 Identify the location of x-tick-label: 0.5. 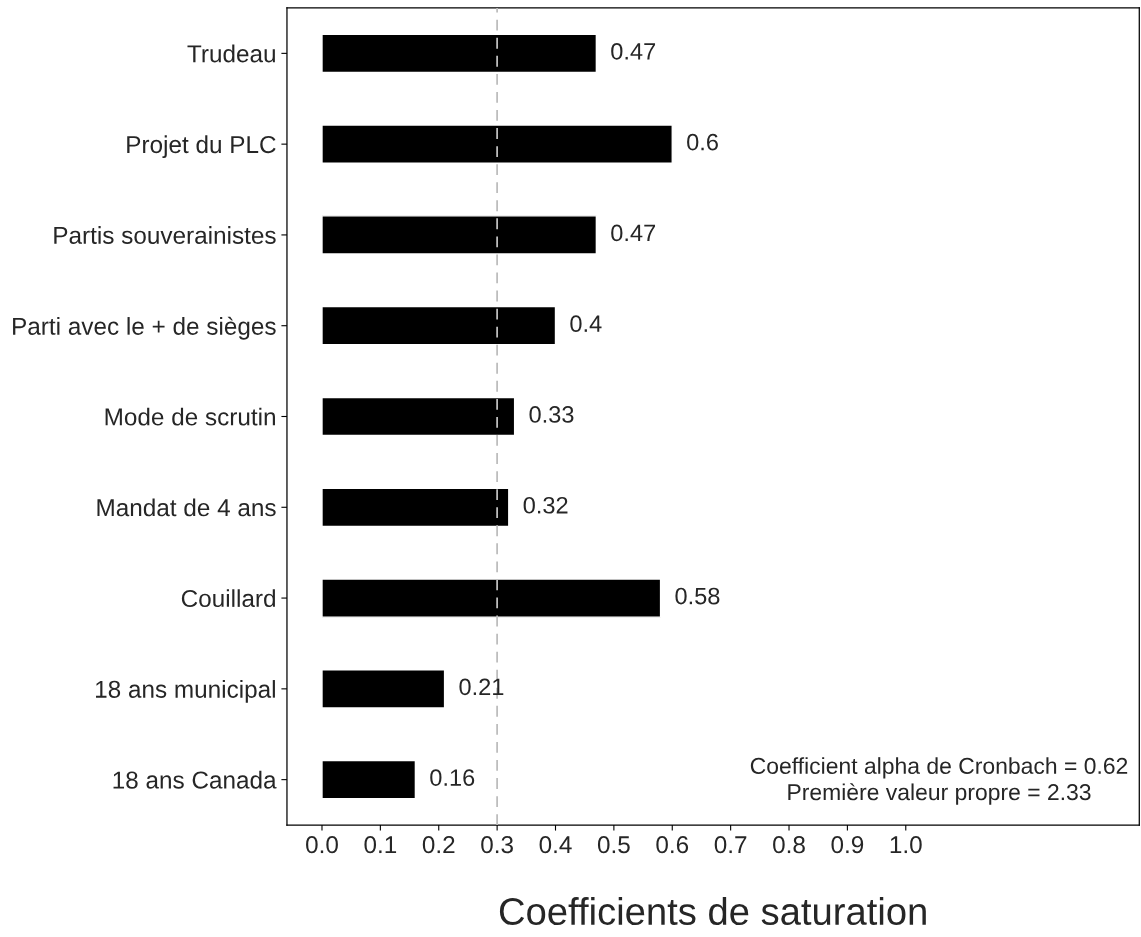
(613, 845).